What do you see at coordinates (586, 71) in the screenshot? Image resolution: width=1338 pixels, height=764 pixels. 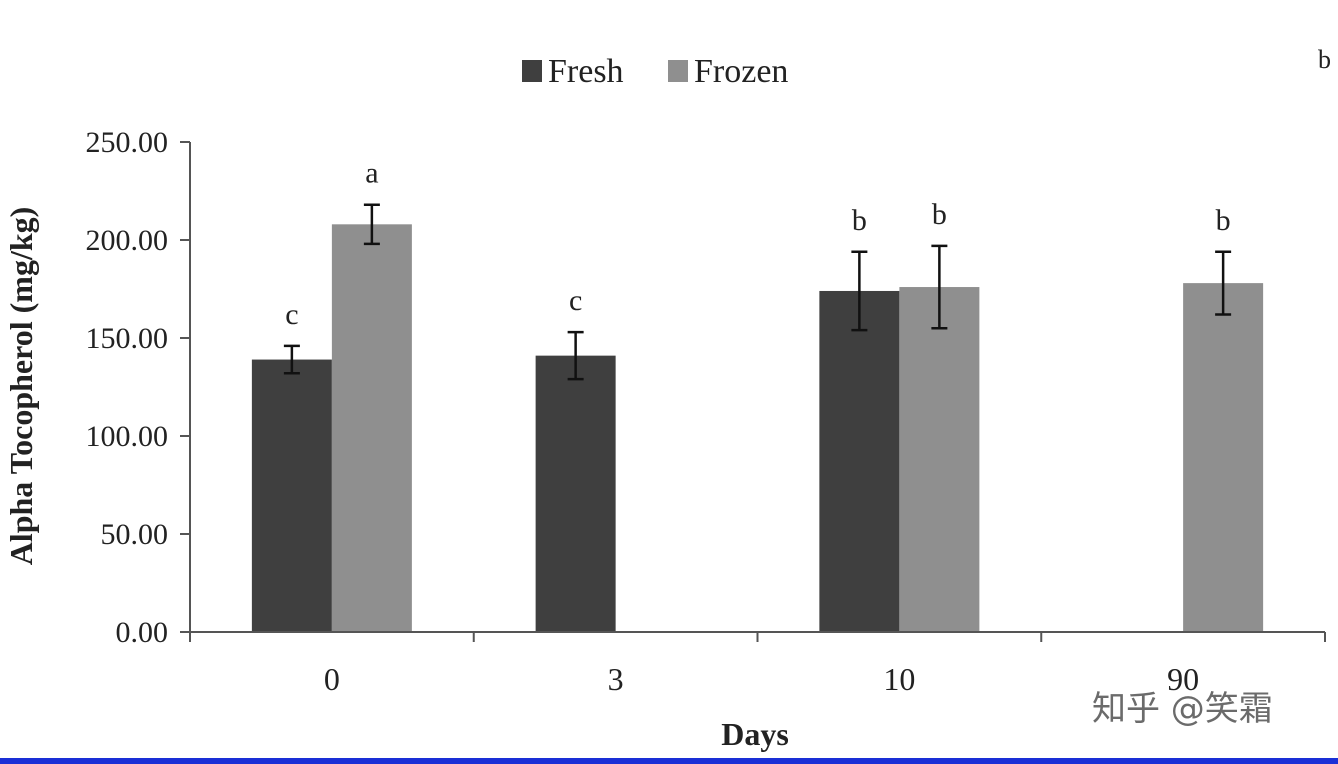 I see `legend-label: Fresh` at bounding box center [586, 71].